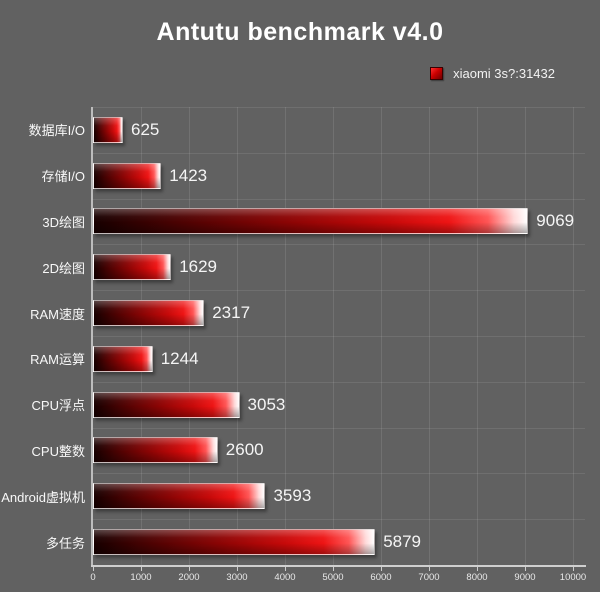 This screenshot has height=592, width=600. I want to click on x-tick-label: 8000, so click(477, 577).